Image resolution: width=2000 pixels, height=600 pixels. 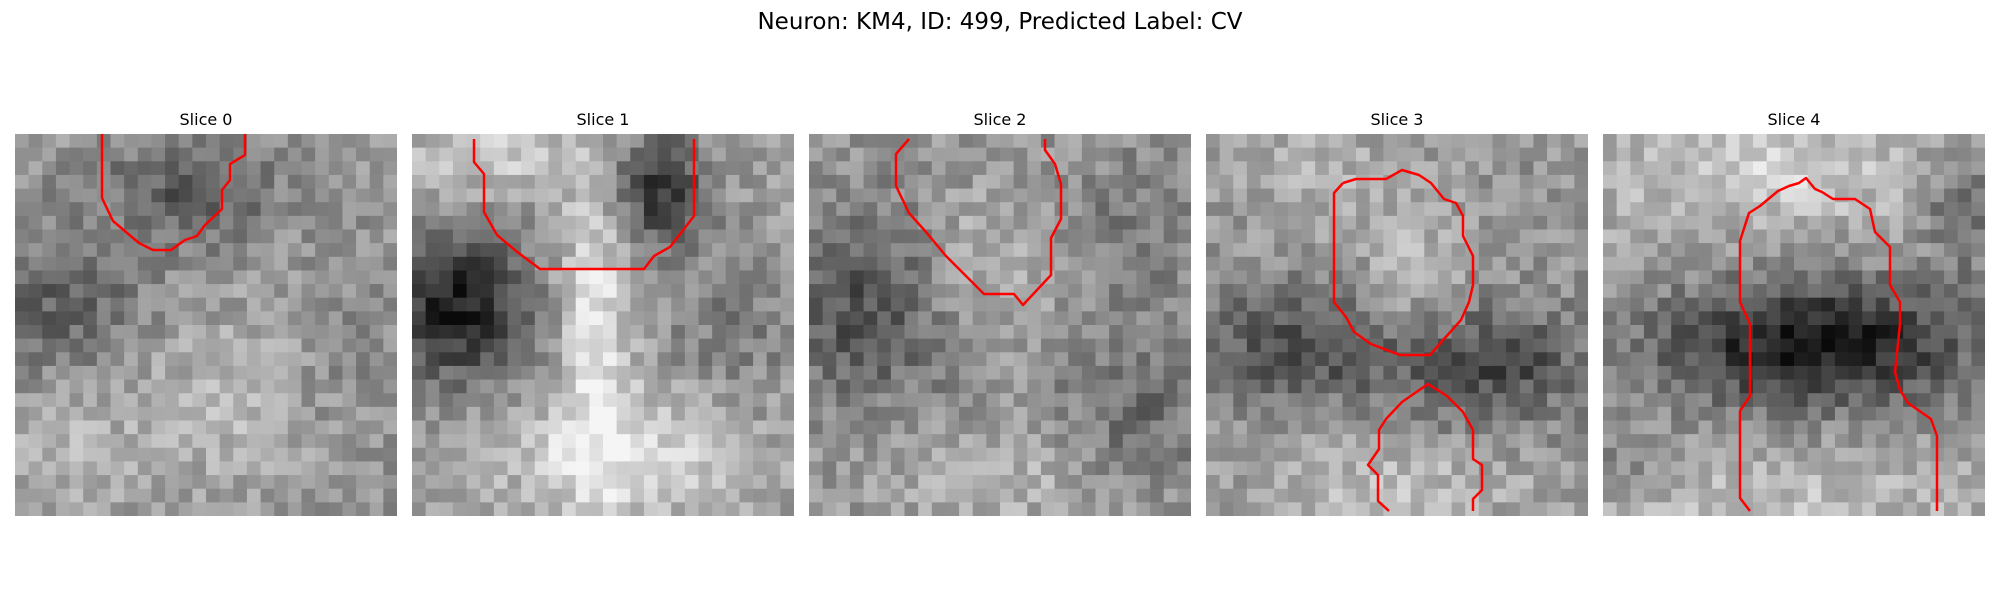 I want to click on segmentation-contour-4a, so click(x=1838, y=344).